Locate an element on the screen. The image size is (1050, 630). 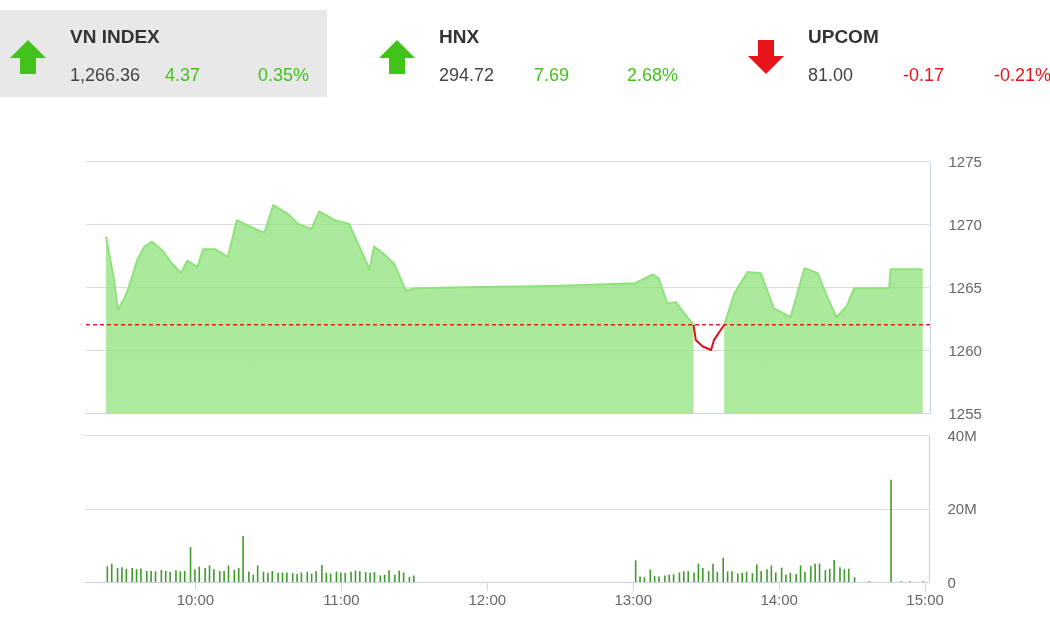
x-tick-label: 10:00 is located at coordinates (195, 599).